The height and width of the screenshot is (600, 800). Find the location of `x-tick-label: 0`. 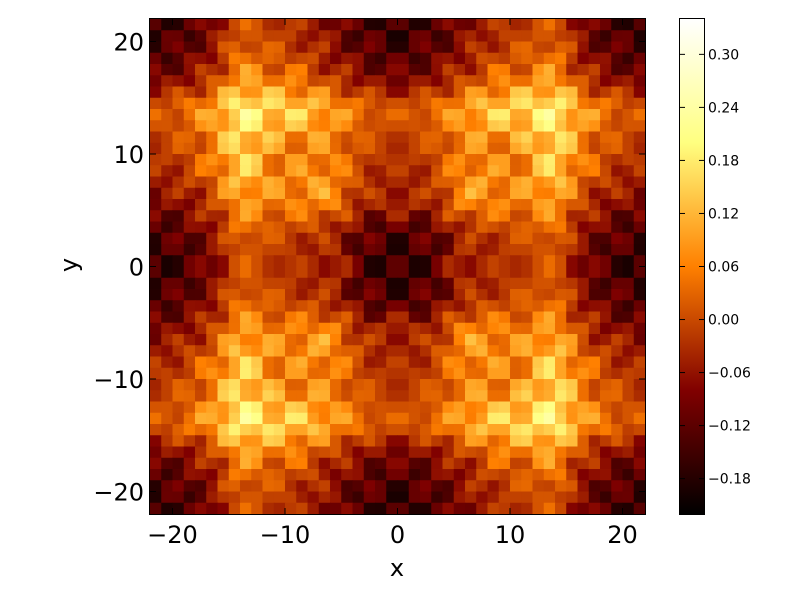

x-tick-label: 0 is located at coordinates (397, 535).